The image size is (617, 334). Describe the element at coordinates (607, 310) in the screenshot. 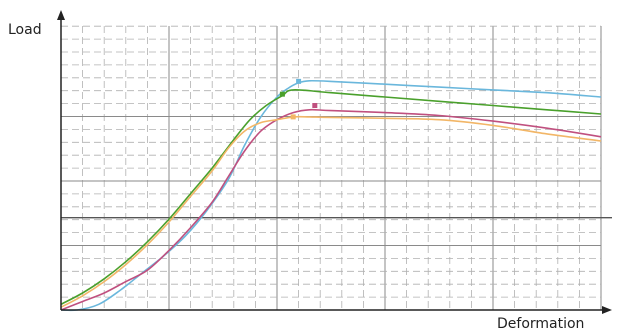

I see `x-axis-arrow` at that location.